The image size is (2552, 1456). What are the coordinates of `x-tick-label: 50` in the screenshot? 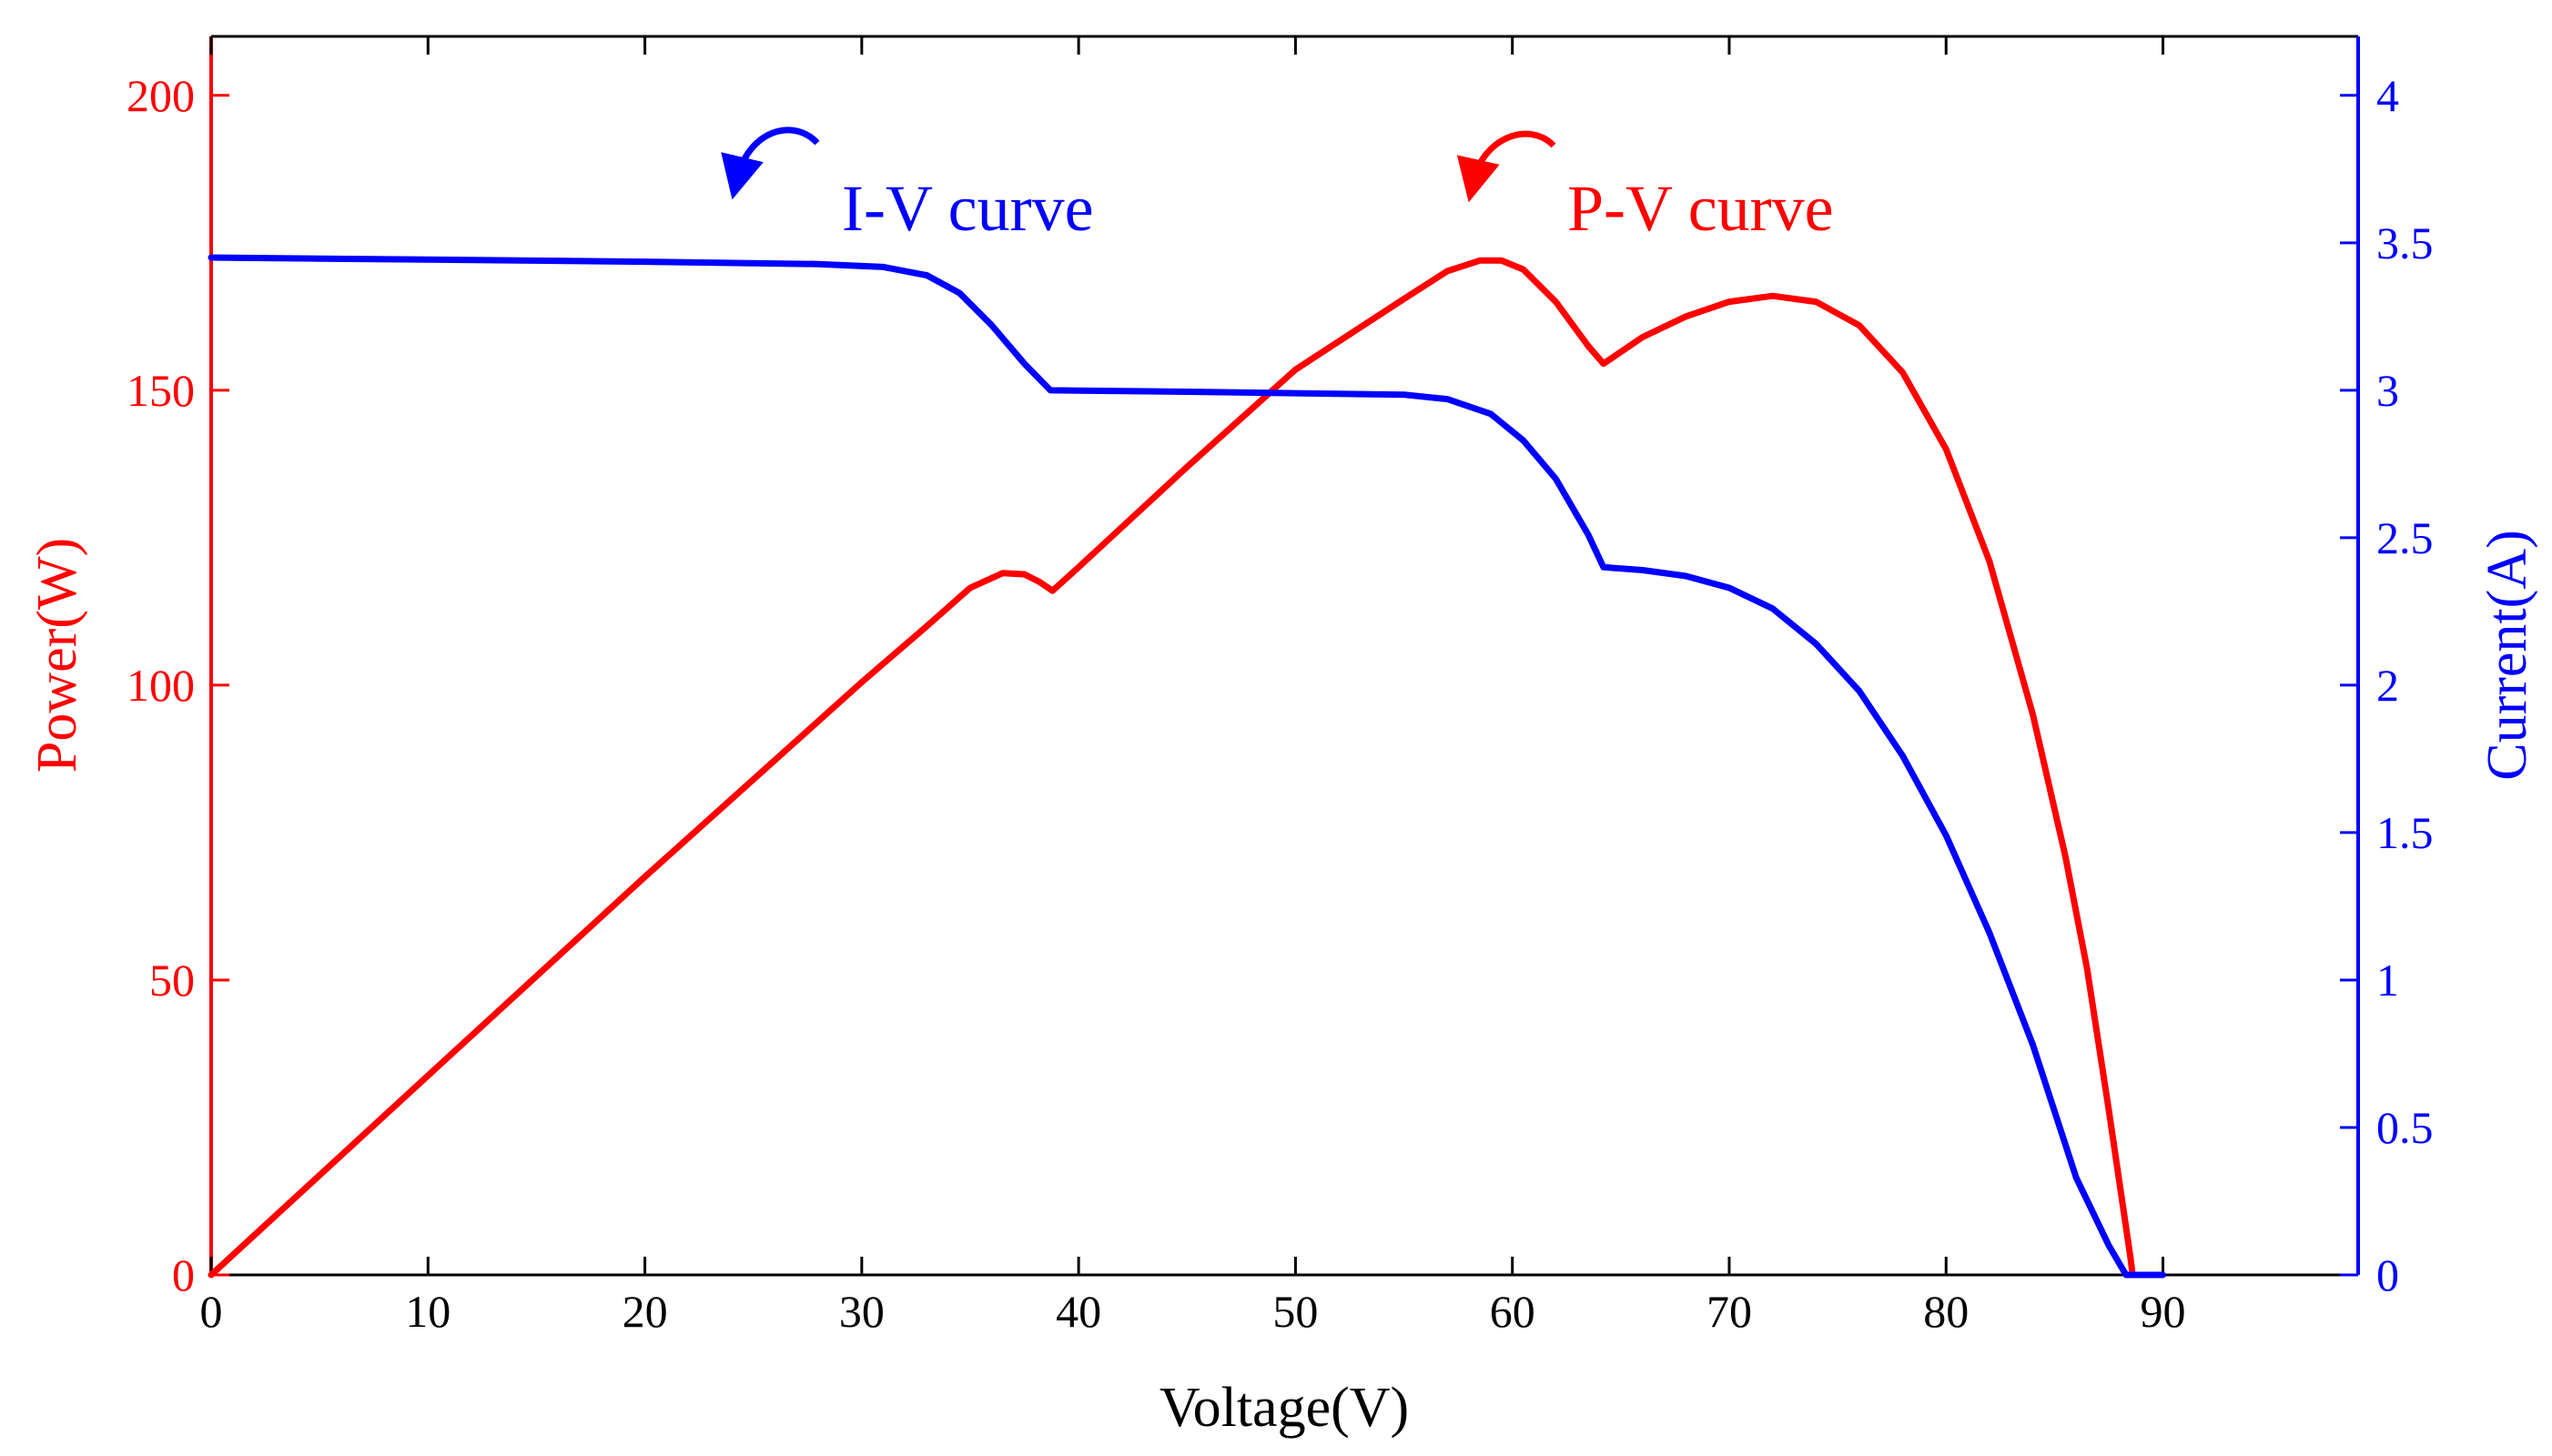 It's located at (1295, 1312).